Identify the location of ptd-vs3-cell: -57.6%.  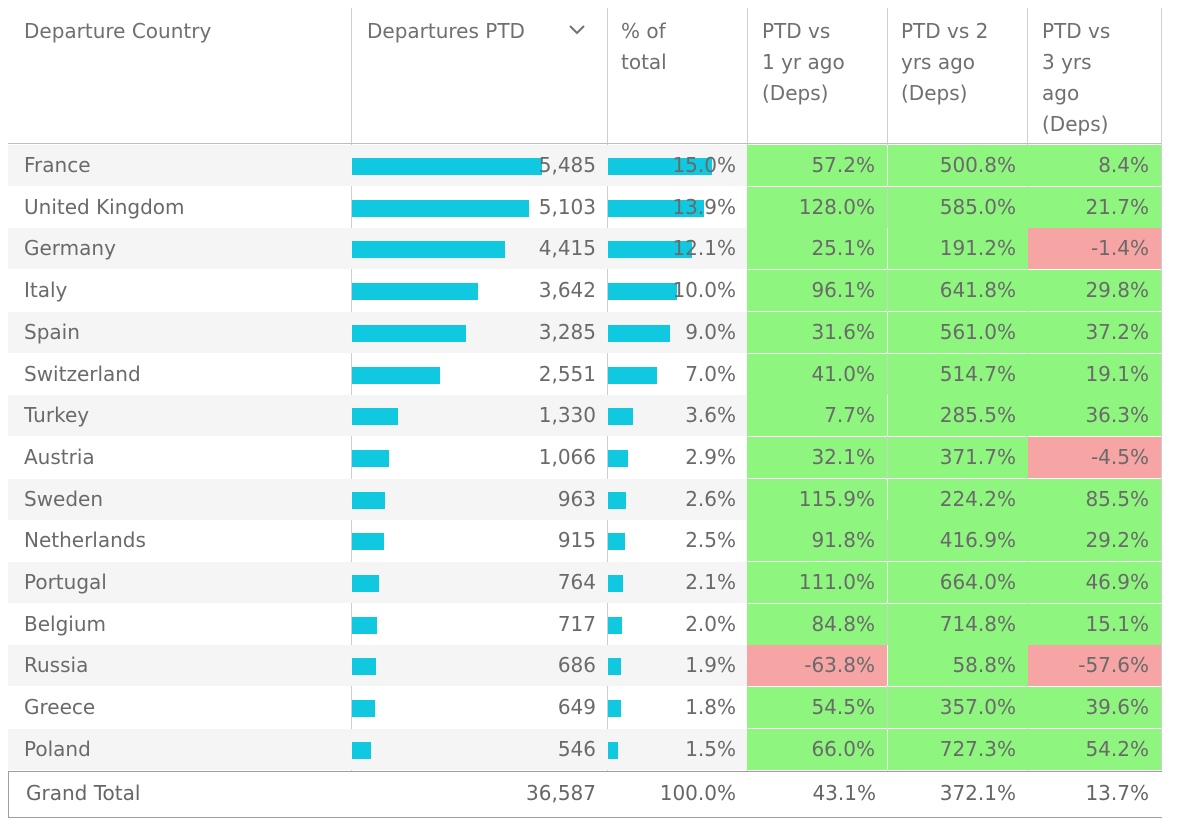
(1094, 666).